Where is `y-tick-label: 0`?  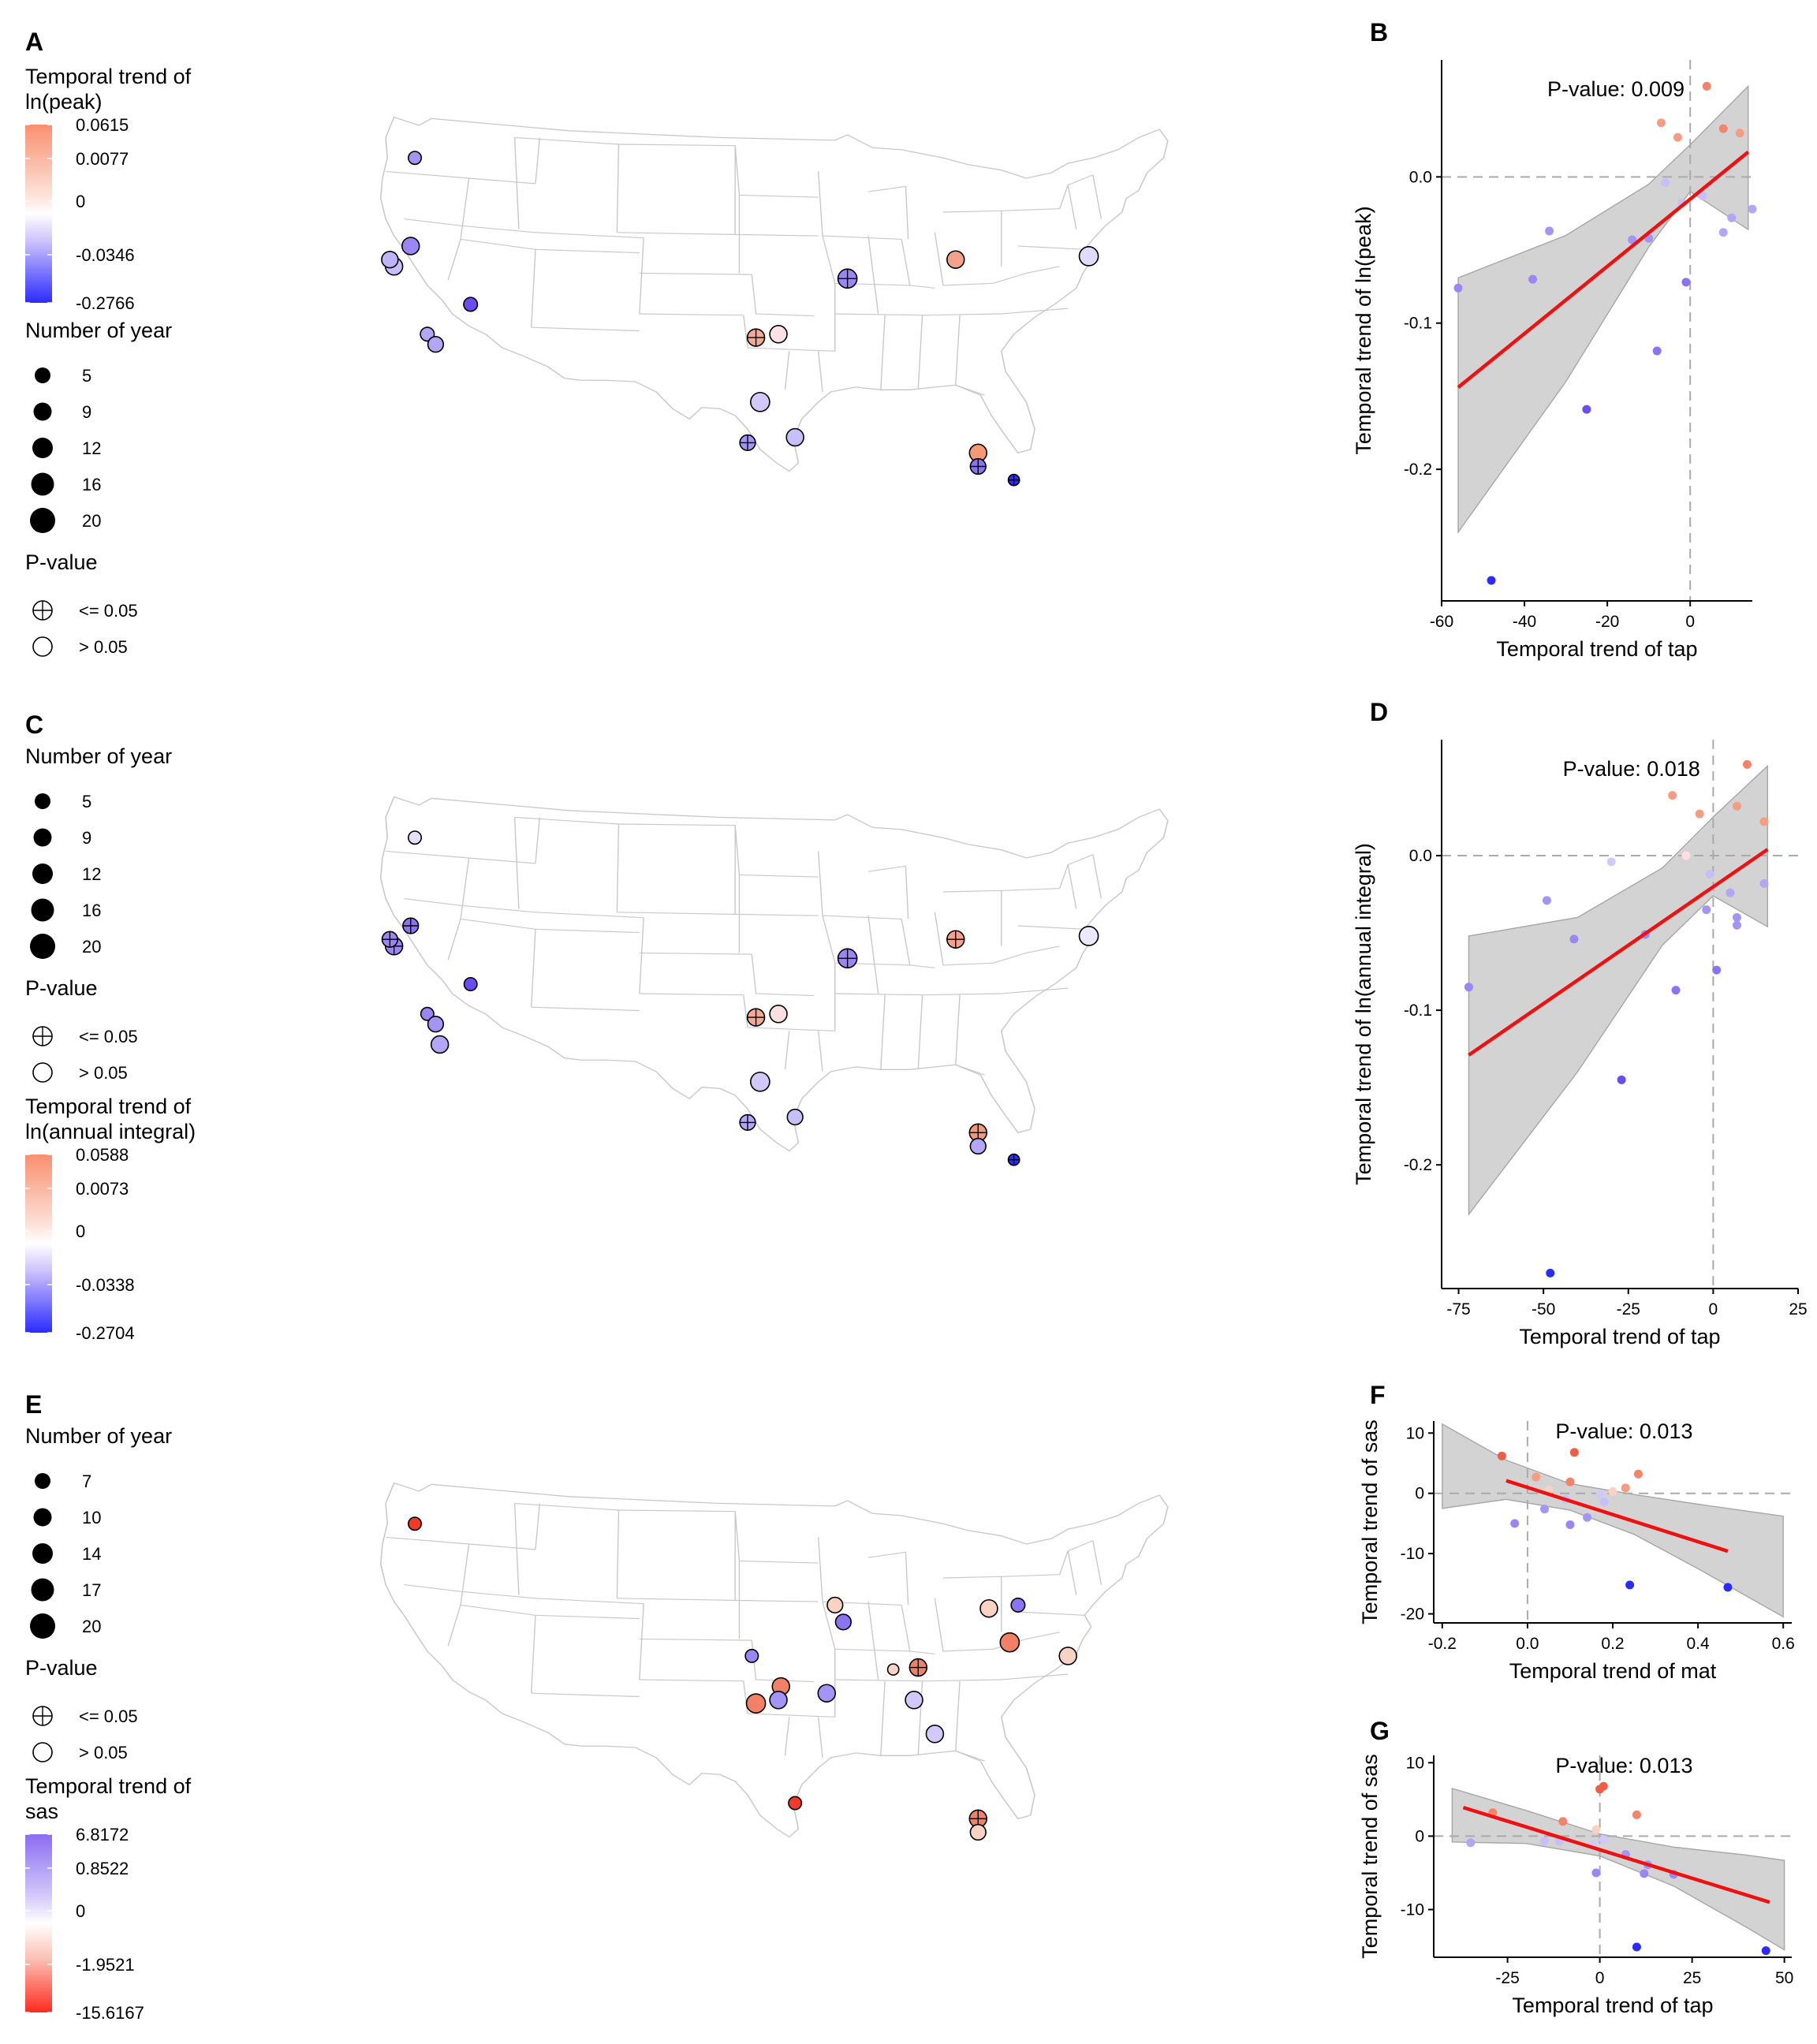
y-tick-label: 0 is located at coordinates (1419, 1836).